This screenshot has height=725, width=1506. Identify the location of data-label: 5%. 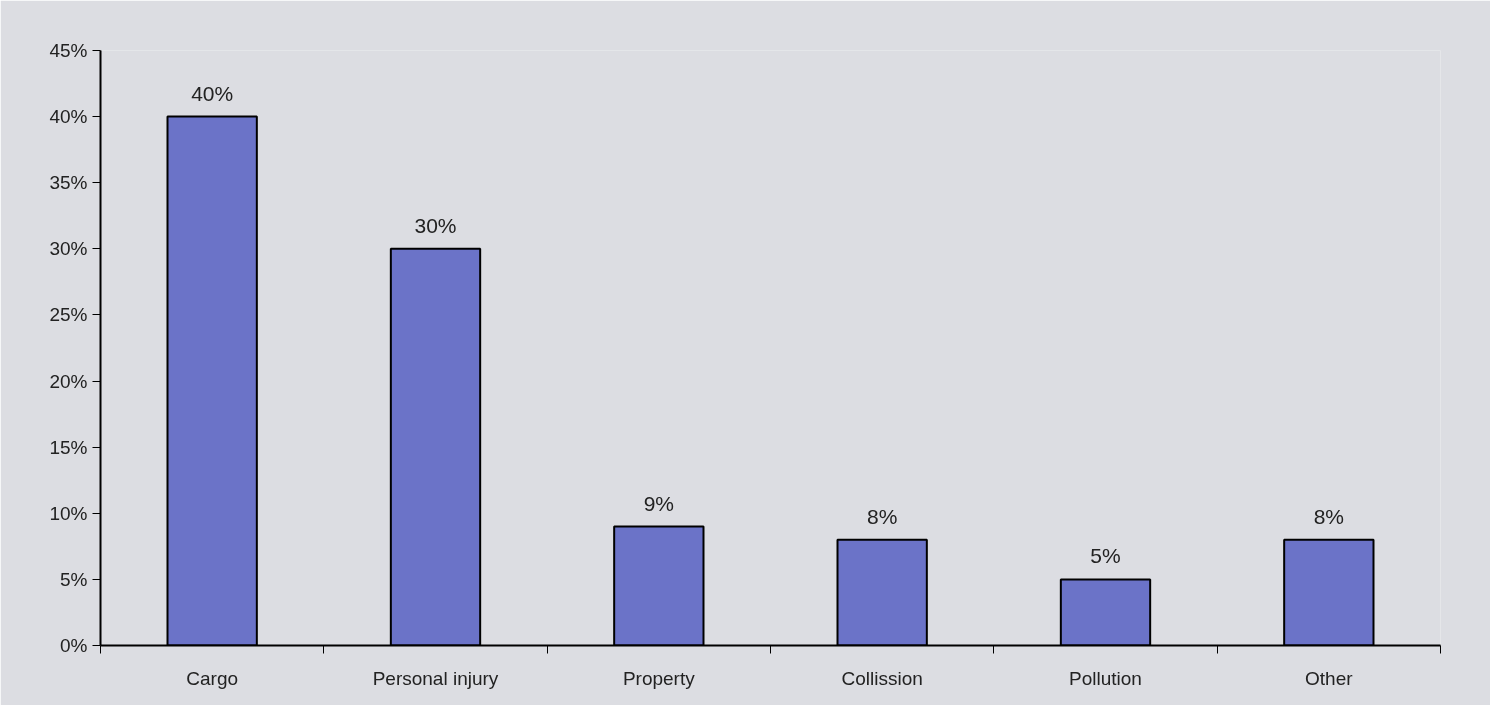
(1105, 556).